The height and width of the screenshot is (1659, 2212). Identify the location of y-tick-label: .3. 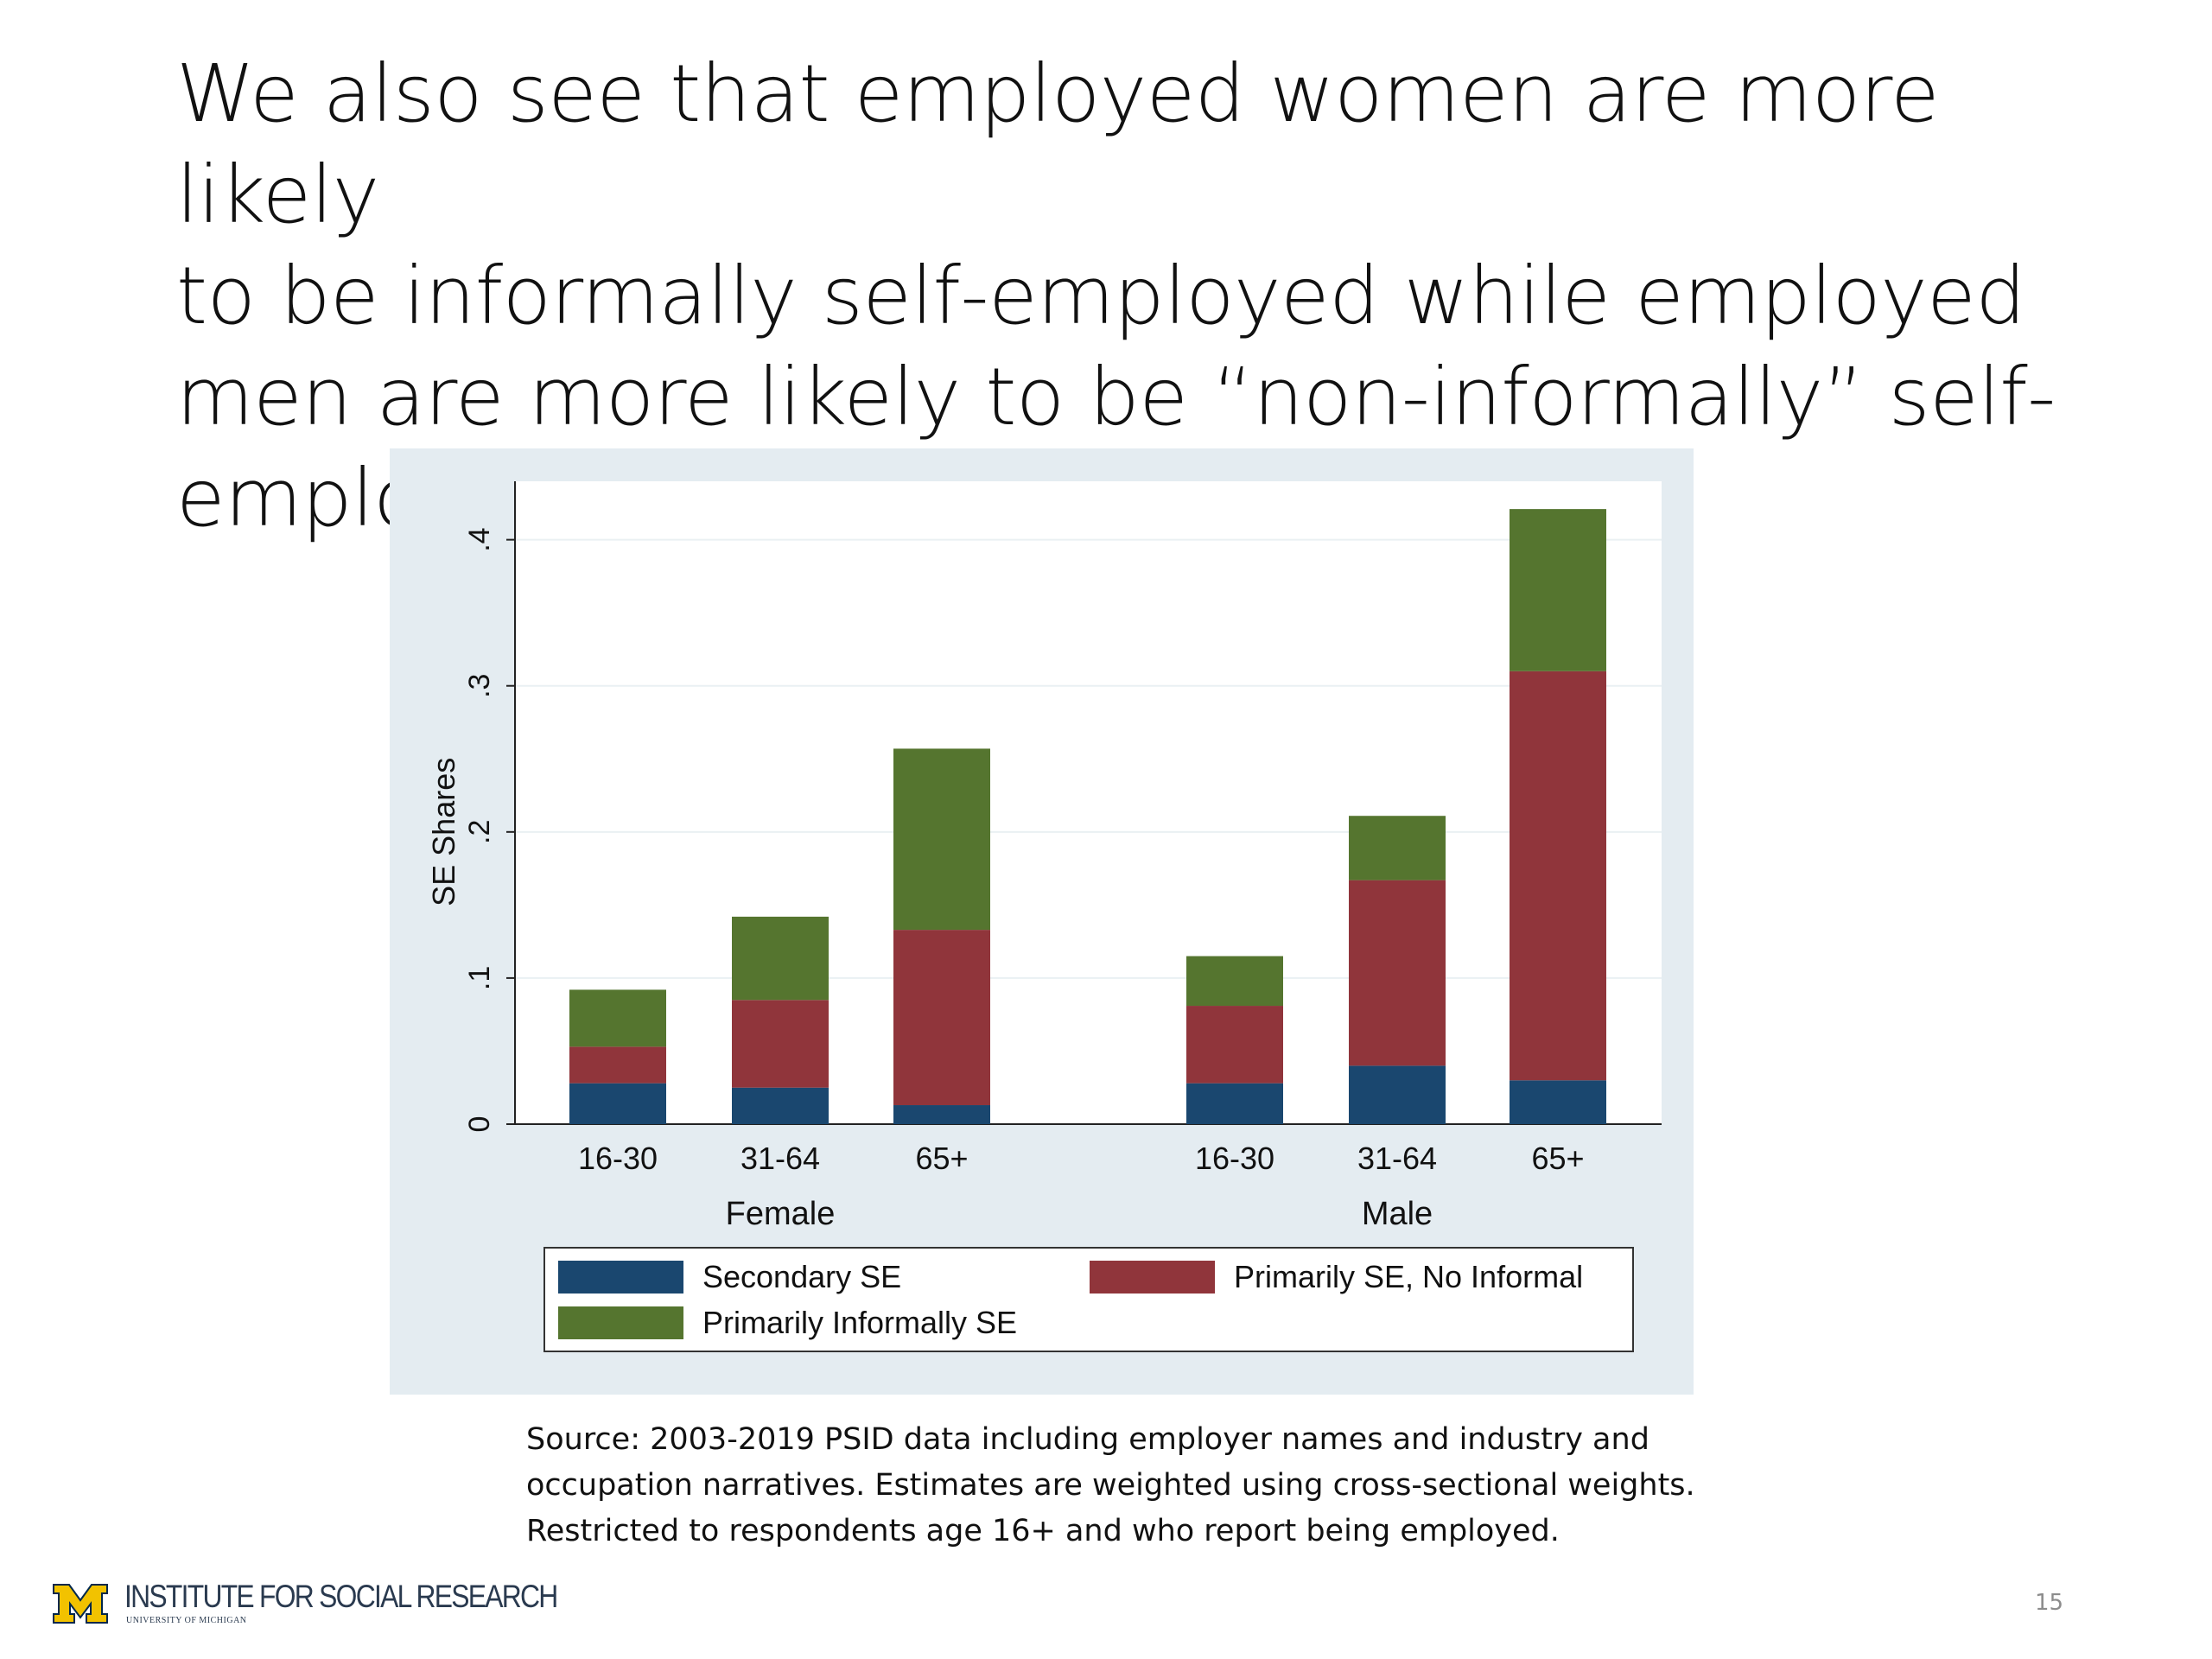
(479, 686).